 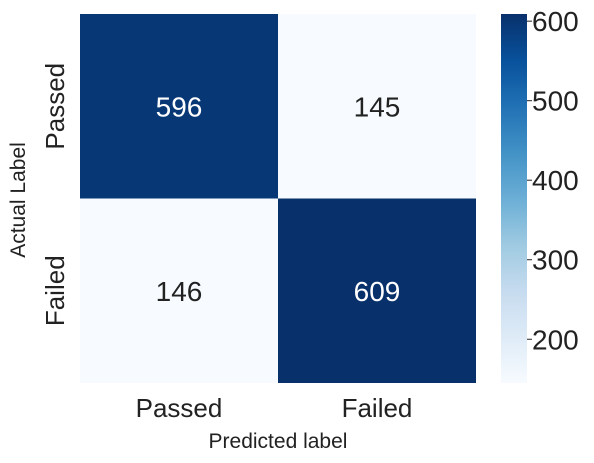 What do you see at coordinates (179, 408) in the screenshot?
I see `x-tick-label: Passed` at bounding box center [179, 408].